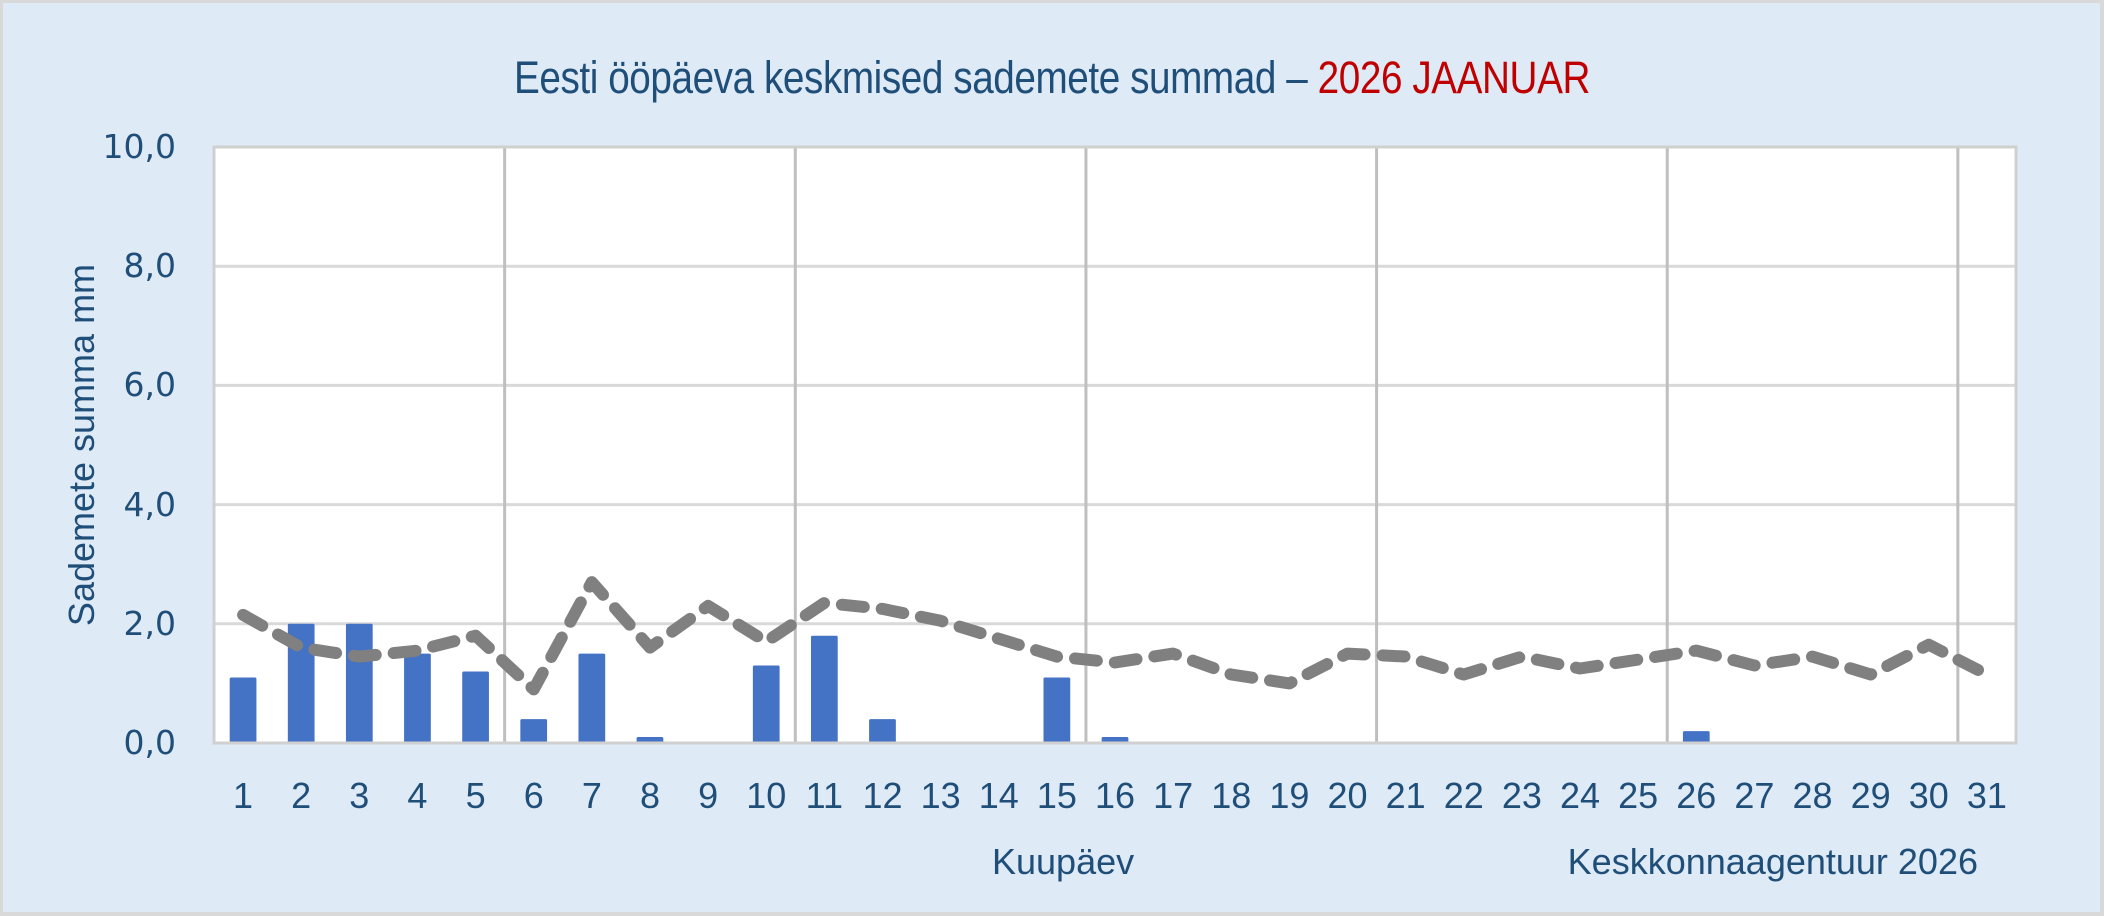  What do you see at coordinates (1986, 795) in the screenshot?
I see `x-tick-label: 31` at bounding box center [1986, 795].